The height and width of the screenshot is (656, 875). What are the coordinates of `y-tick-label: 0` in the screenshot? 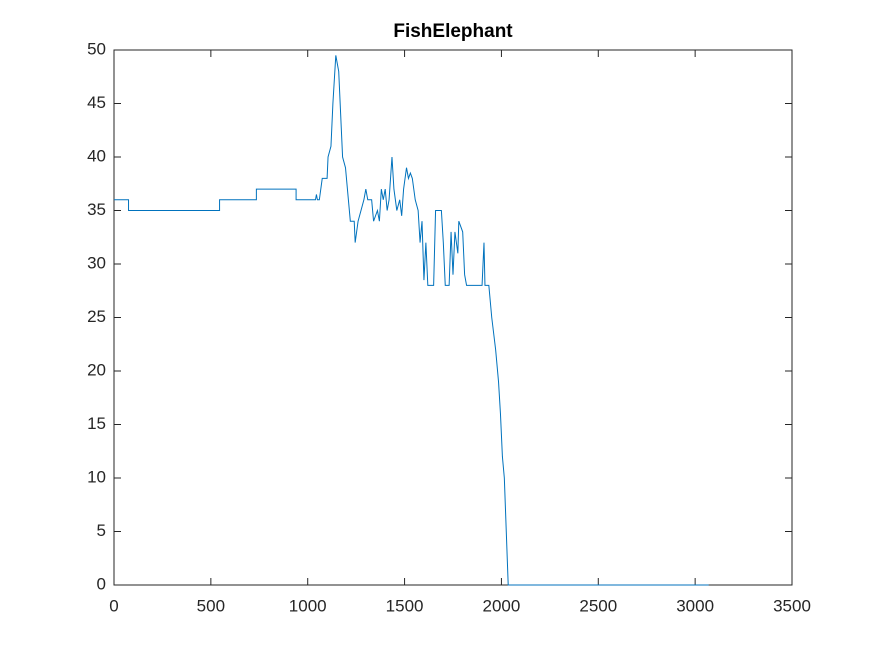 It's located at (101, 583).